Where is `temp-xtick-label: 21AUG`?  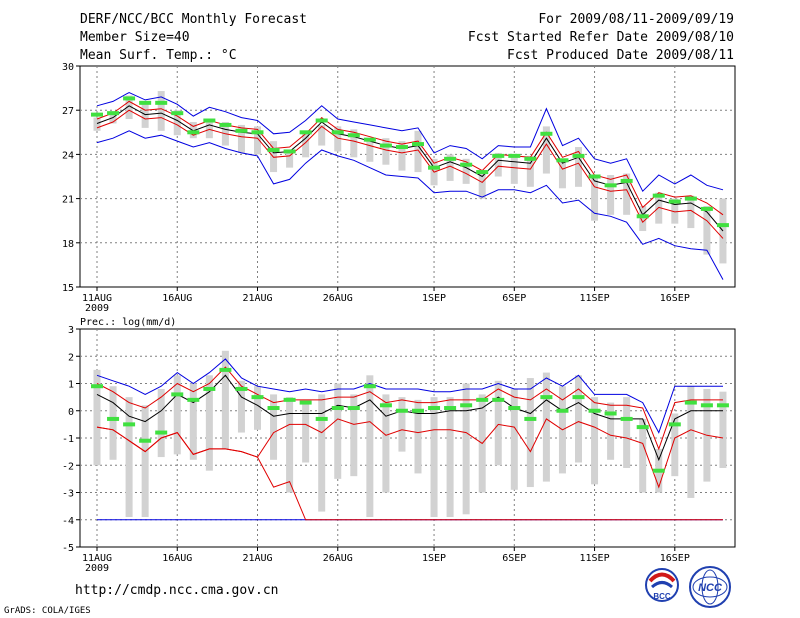
temp-xtick-label: 21AUG is located at coordinates (257, 298).